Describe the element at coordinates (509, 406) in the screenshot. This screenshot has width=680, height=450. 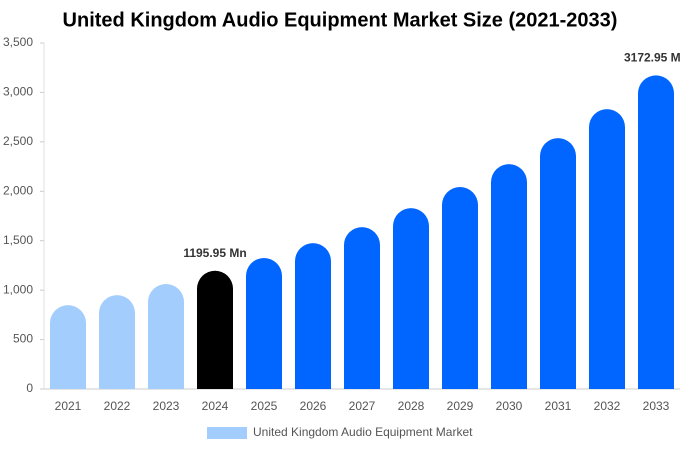
I see `x-tick-label: 2030` at that location.